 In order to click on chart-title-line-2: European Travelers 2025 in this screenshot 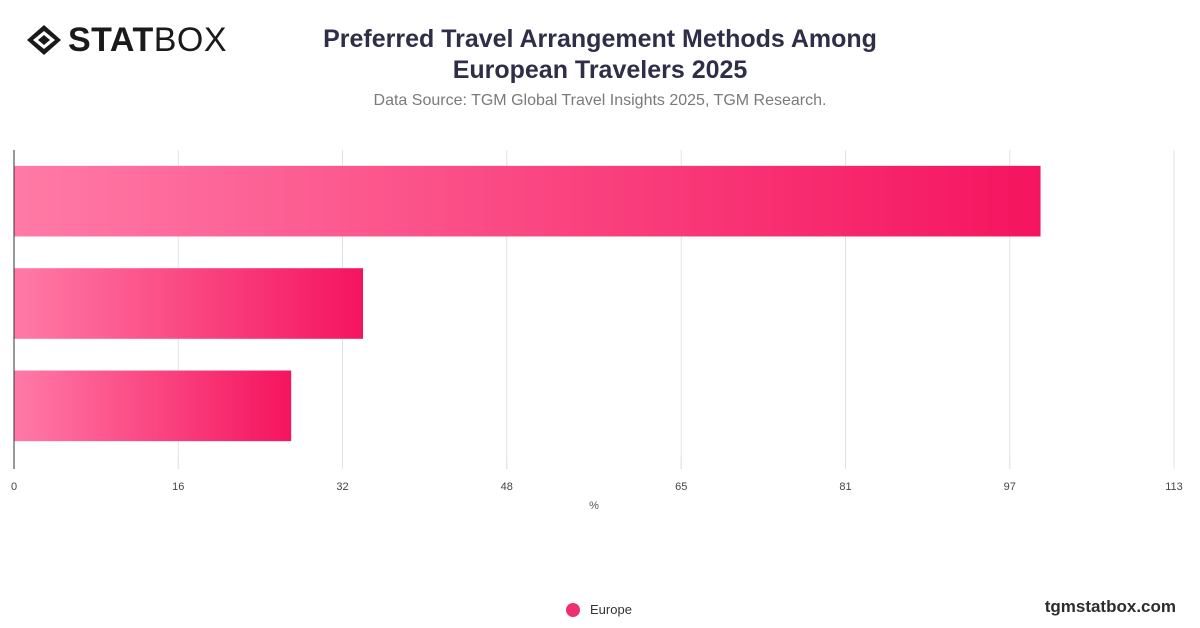, I will do `click(600, 70)`.